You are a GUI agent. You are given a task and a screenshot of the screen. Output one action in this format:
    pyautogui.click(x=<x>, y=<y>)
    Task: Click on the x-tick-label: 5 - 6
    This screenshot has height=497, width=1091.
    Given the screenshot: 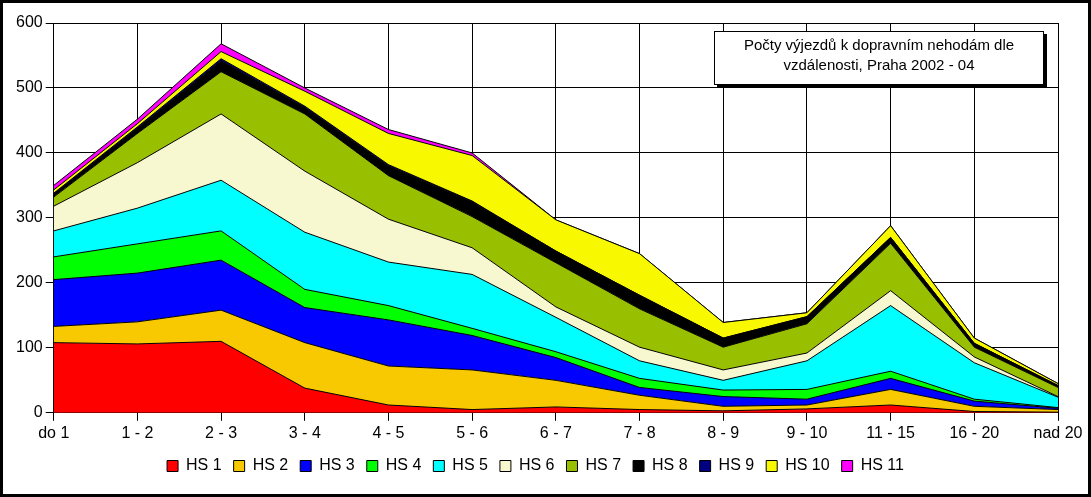 What is the action you would take?
    pyautogui.click(x=472, y=432)
    